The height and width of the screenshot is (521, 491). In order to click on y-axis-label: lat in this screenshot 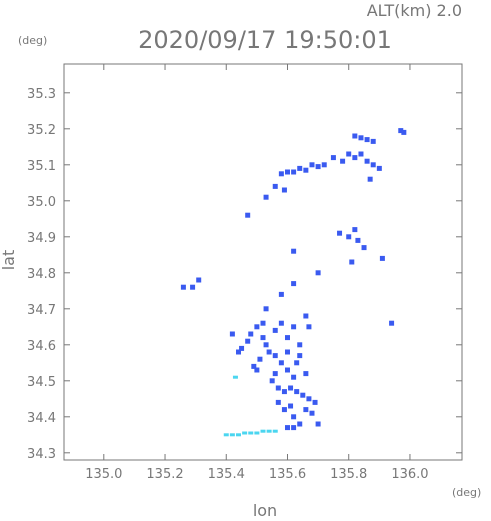, I will do `click(9, 260)`.